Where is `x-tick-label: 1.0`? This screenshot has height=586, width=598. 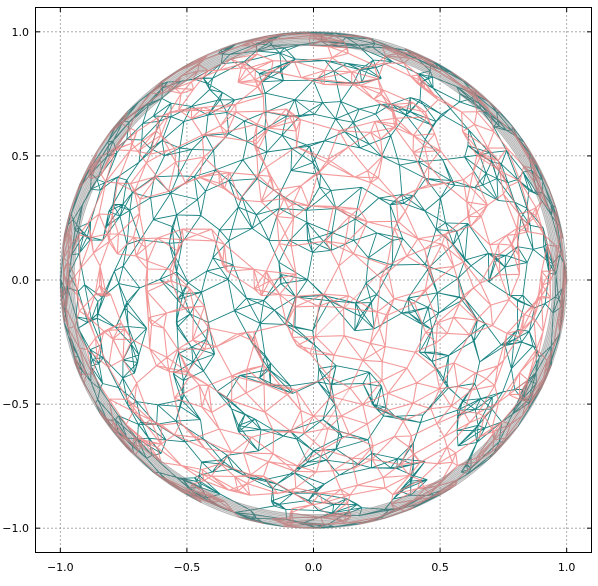 x-tick-label: 1.0 is located at coordinates (567, 567).